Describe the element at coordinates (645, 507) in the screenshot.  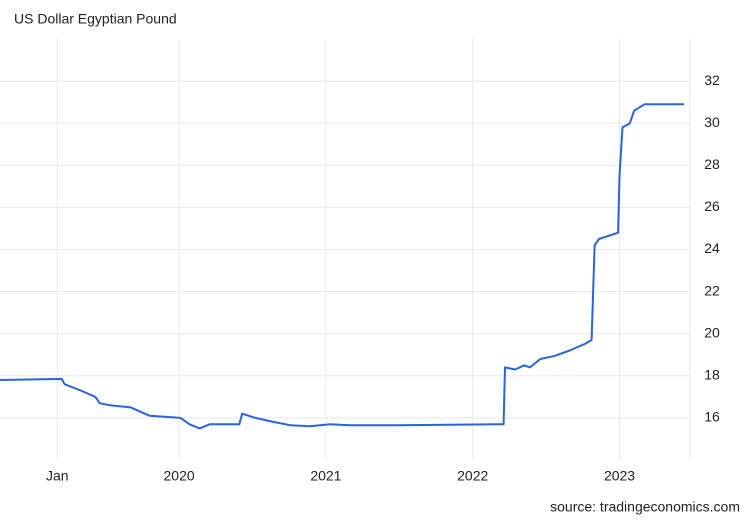
I see `source: source: tradingeconomics.com` at that location.